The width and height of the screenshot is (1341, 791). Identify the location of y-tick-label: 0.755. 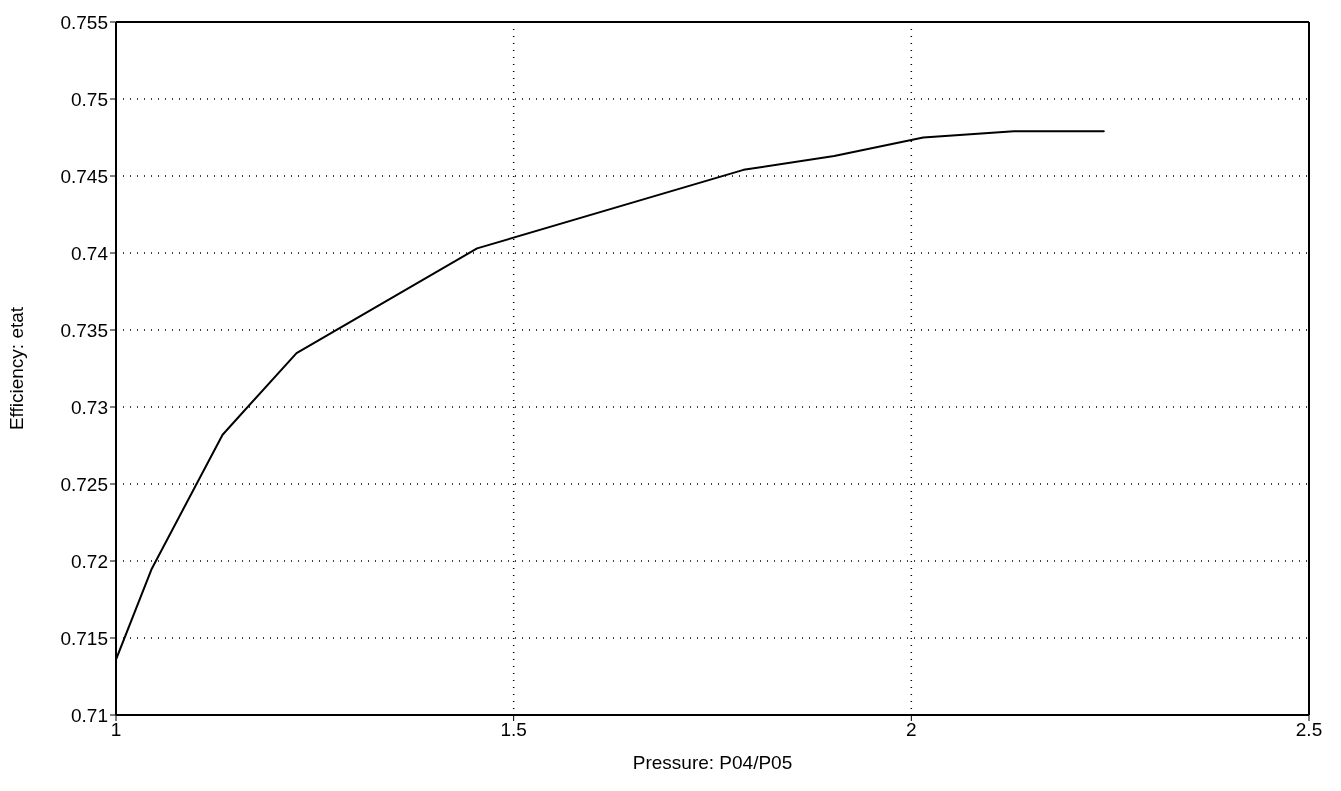
(84, 22).